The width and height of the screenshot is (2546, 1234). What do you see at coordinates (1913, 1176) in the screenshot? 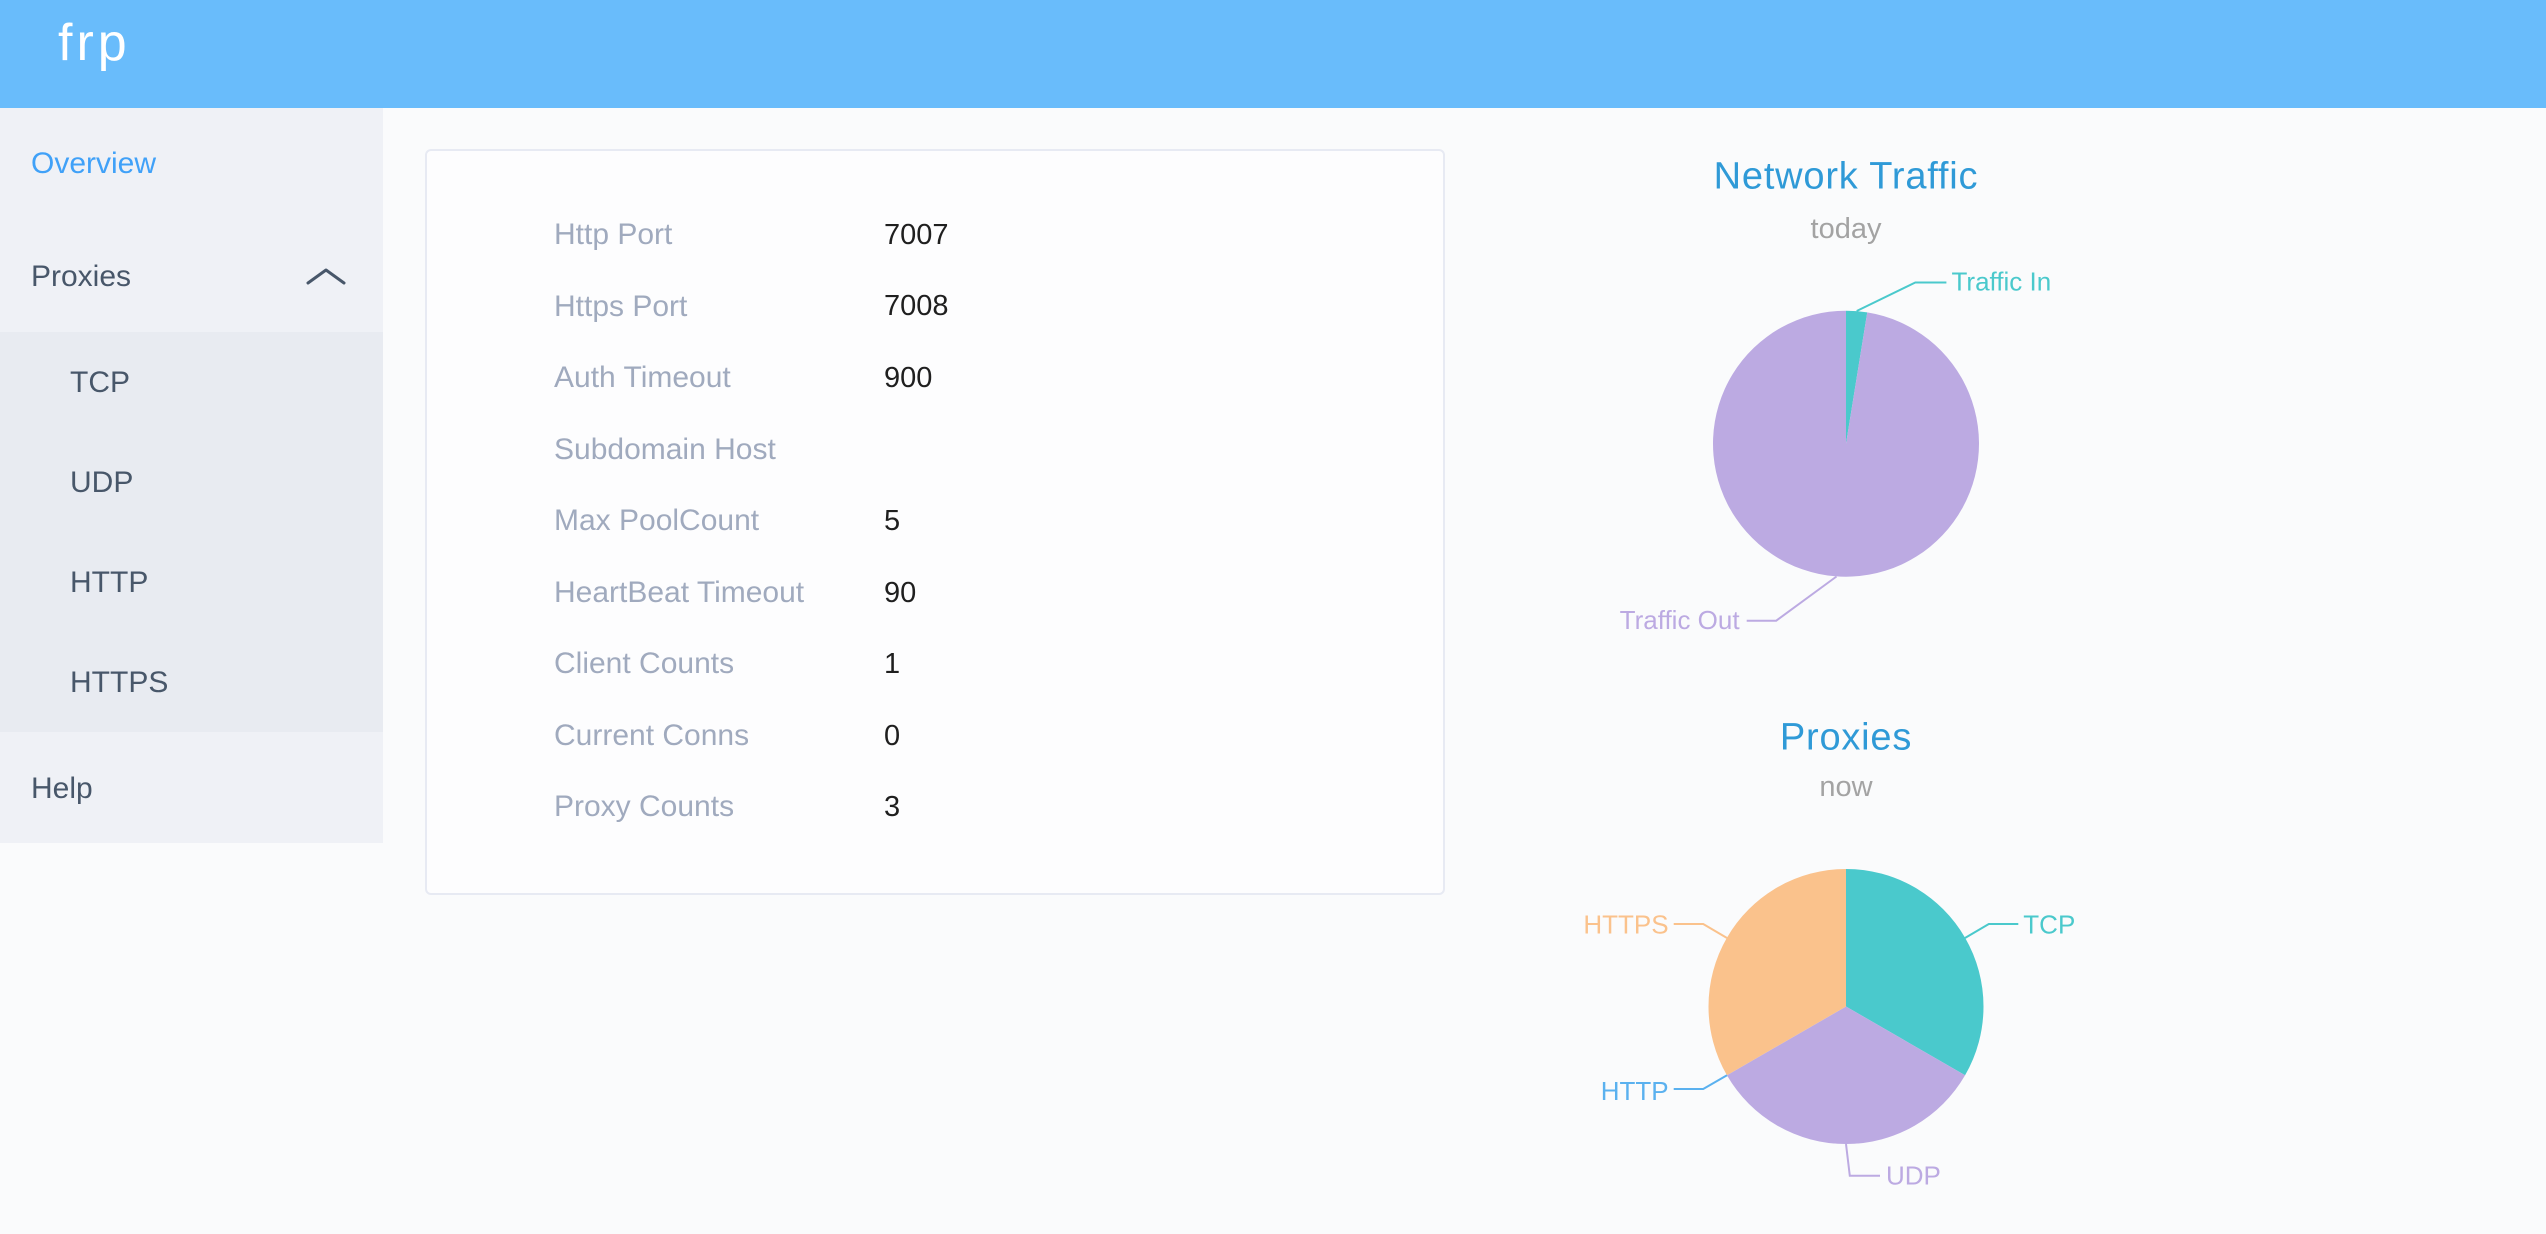
I see `svg-text: UDP` at bounding box center [1913, 1176].